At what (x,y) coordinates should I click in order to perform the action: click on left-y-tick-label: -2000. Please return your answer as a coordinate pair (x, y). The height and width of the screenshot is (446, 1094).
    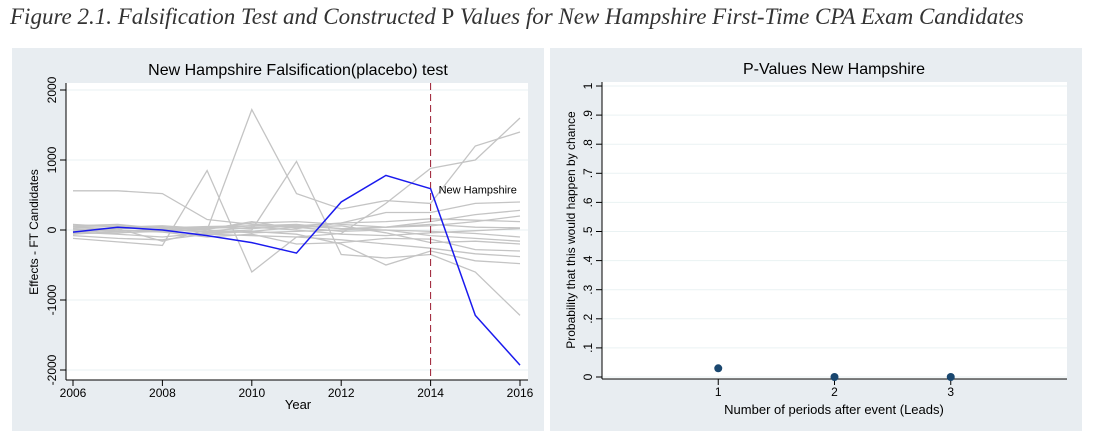
    Looking at the image, I should click on (52, 369).